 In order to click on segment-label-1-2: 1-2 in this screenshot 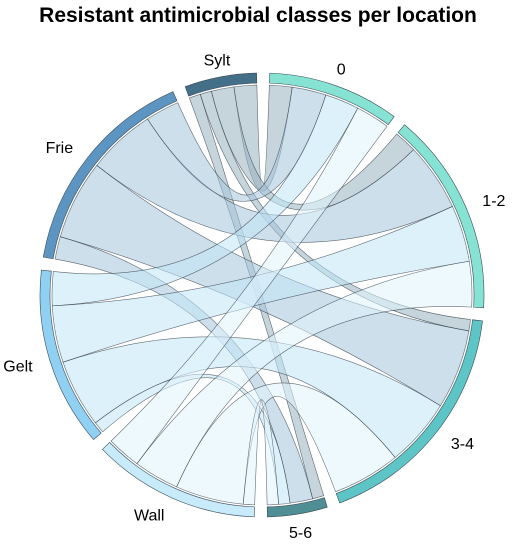, I will do `click(493, 201)`.